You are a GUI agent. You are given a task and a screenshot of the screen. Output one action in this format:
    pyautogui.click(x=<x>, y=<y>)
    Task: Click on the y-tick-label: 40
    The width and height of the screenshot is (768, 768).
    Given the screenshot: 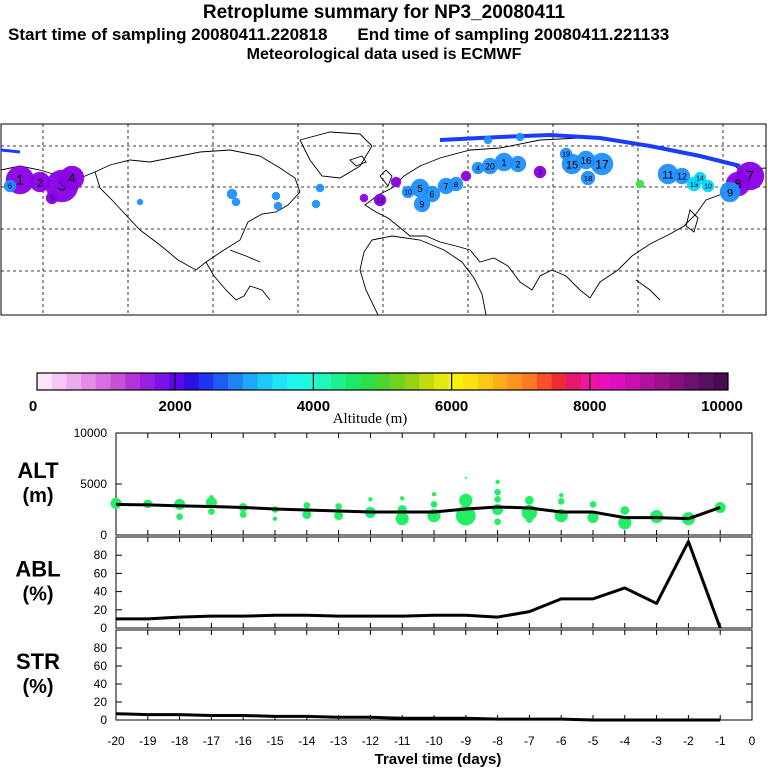 What is the action you would take?
    pyautogui.click(x=101, y=592)
    